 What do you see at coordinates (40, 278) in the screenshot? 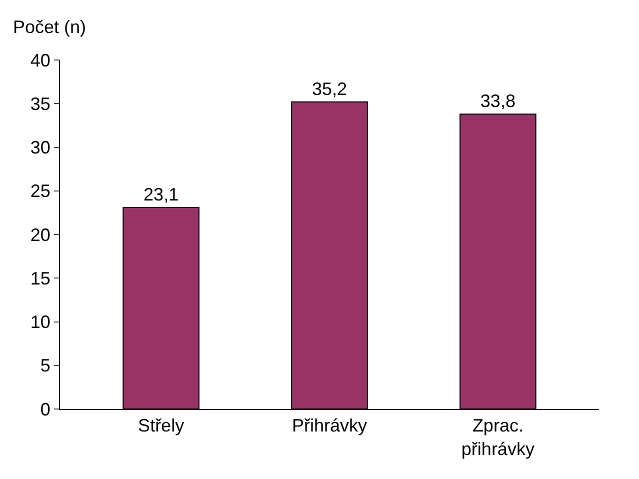
I see `y-tick-label: 15` at bounding box center [40, 278].